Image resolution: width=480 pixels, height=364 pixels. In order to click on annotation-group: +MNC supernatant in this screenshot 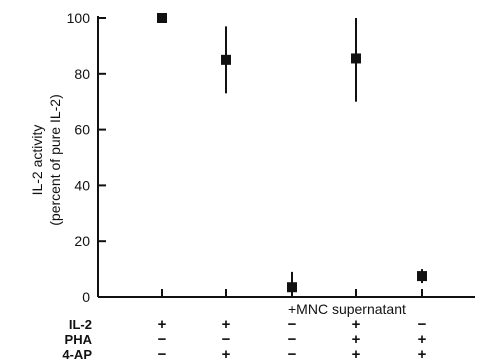, I will do `click(364, 306)`.